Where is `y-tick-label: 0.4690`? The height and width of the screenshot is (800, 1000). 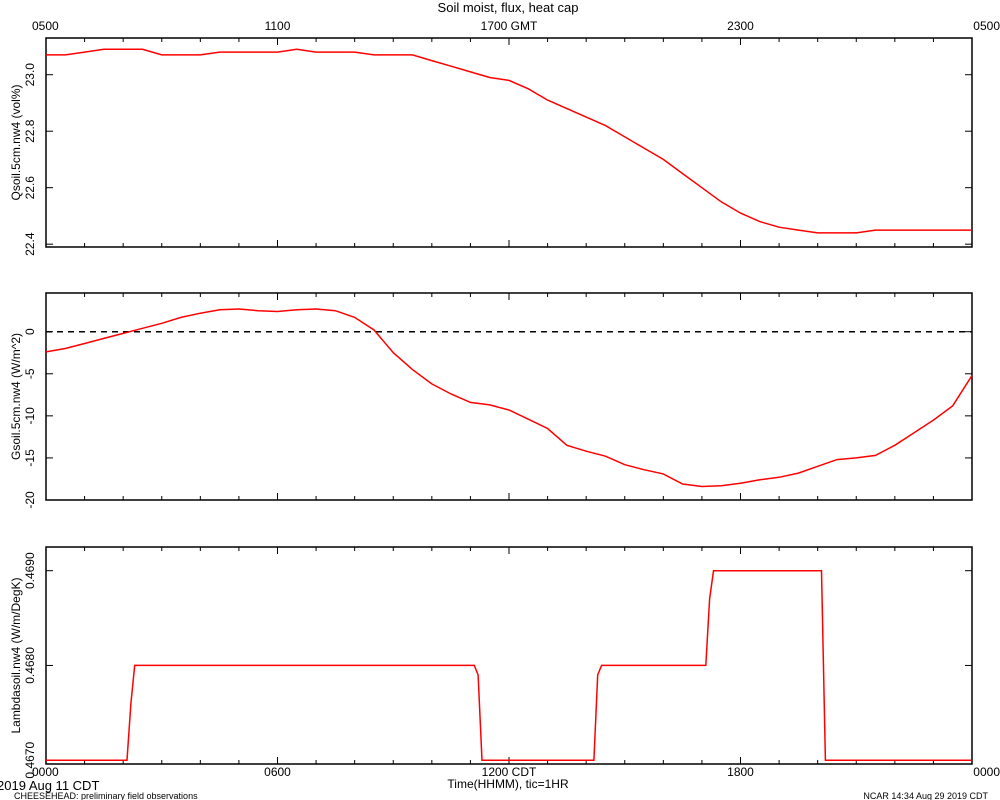
y-tick-label: 0.4690 is located at coordinates (30, 570).